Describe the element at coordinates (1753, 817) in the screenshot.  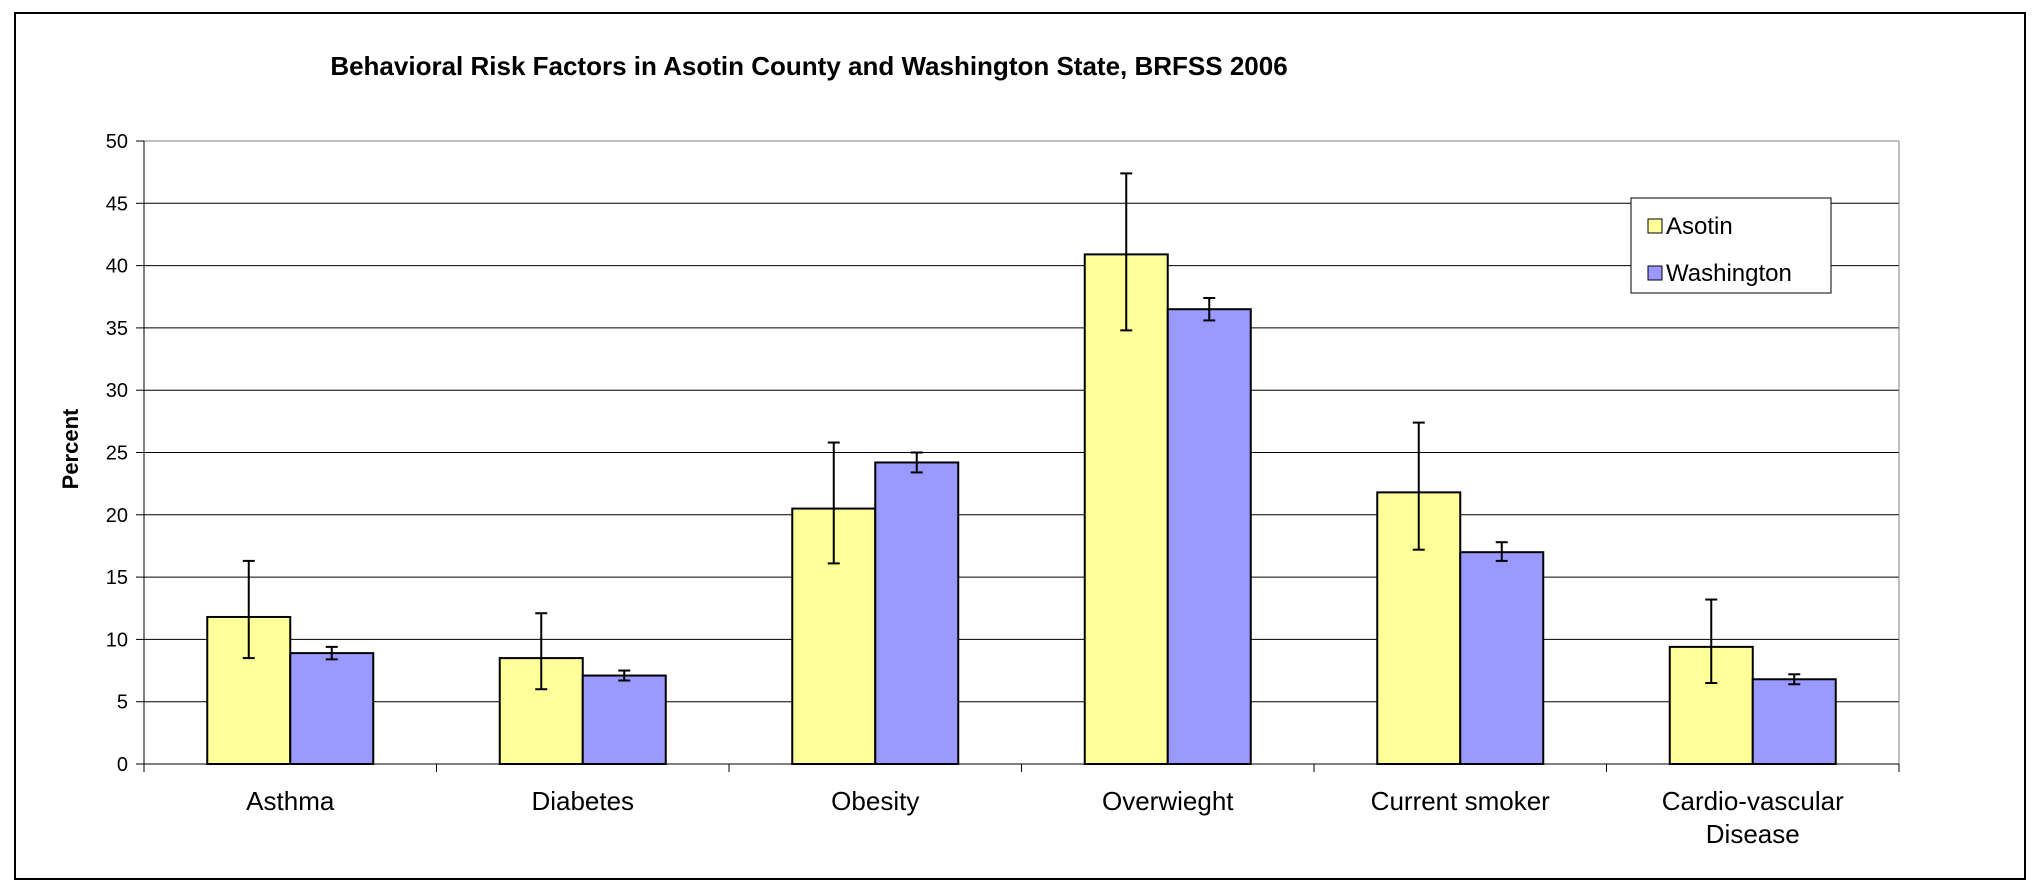
I see `x-category-label: Cardio-vascular Disease` at that location.